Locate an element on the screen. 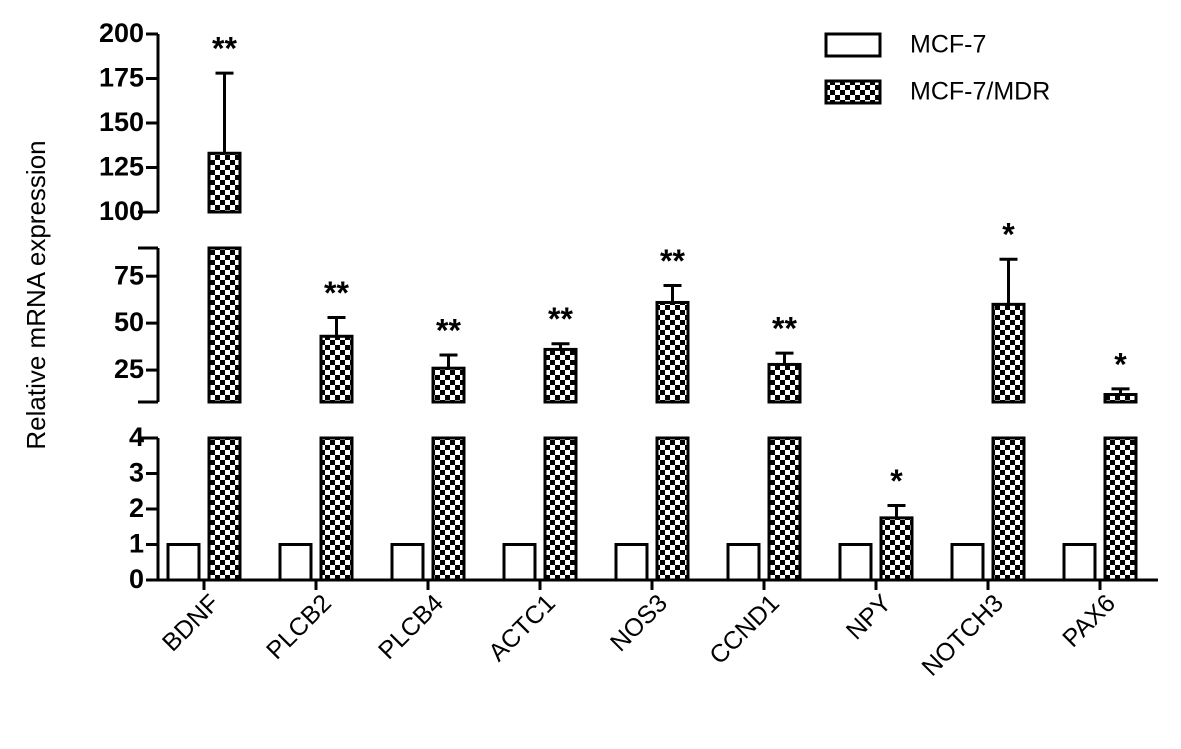 The width and height of the screenshot is (1181, 749). y-tick-label: 0 is located at coordinates (136, 579).